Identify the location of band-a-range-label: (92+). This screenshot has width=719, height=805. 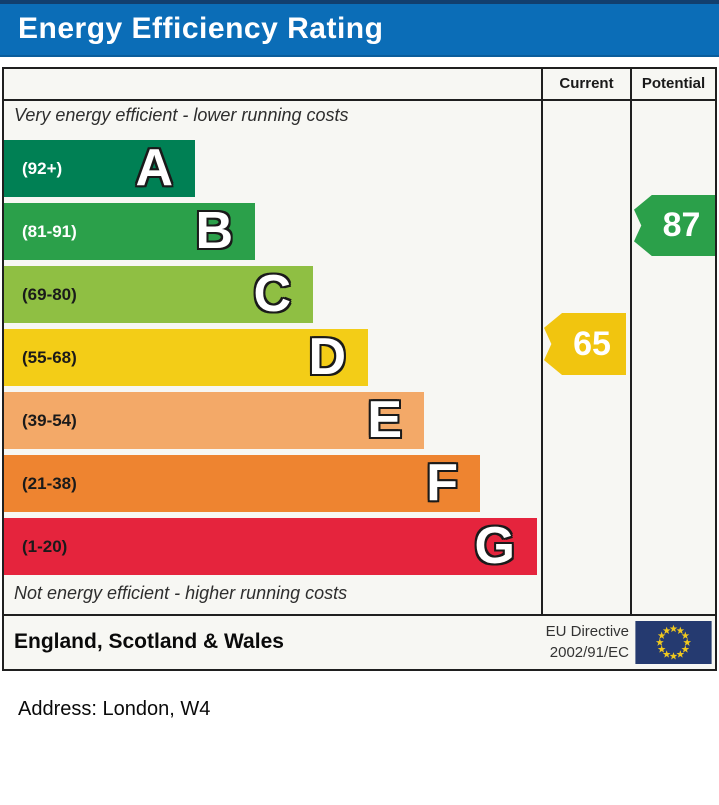
(42, 168).